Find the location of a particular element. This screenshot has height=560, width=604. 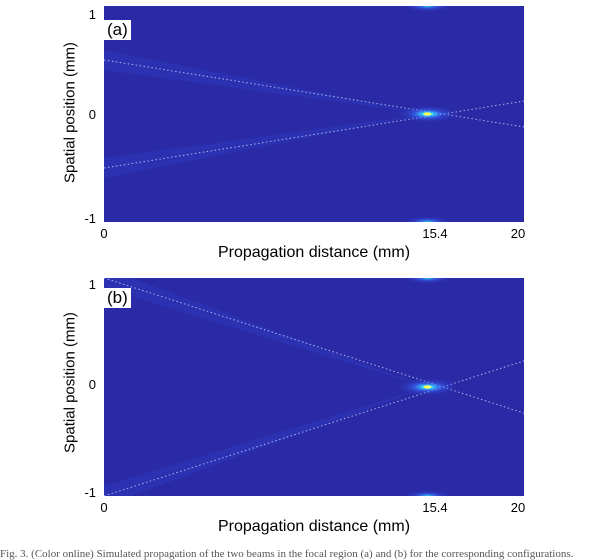

panel-label: (b) is located at coordinates (117, 298).